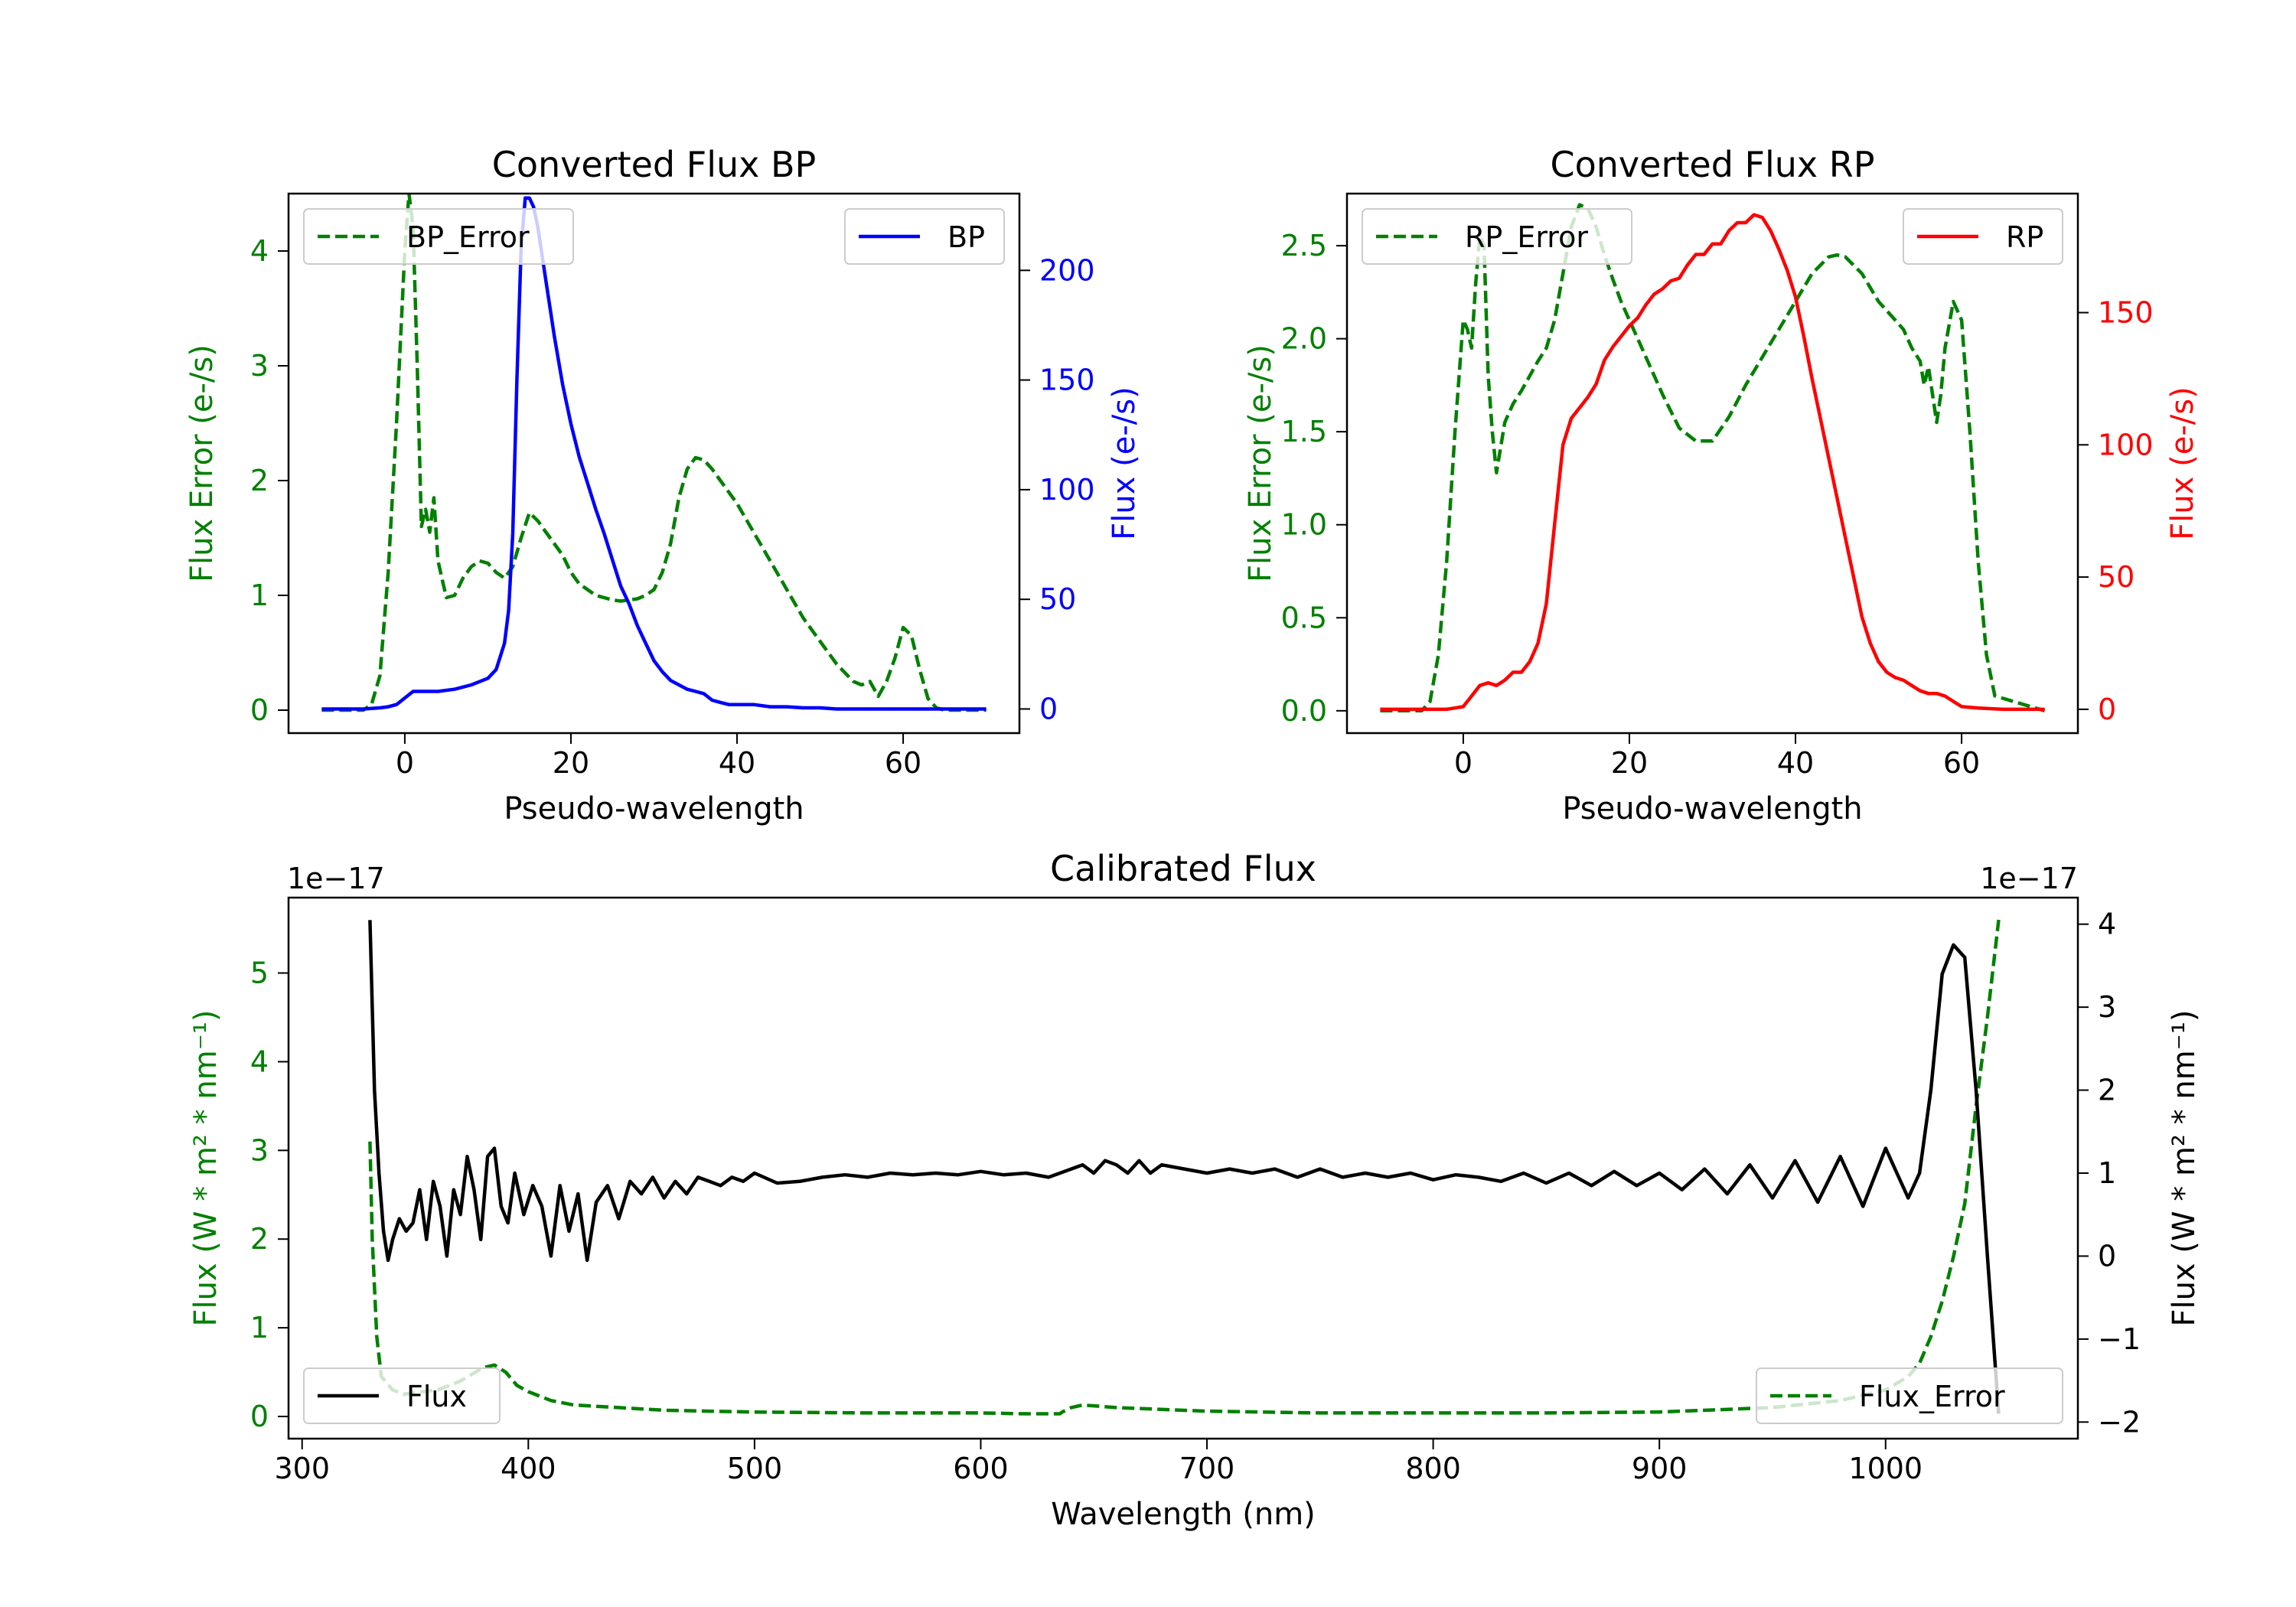 The width and height of the screenshot is (2296, 1607). I want to click on chart-title: Calibrated Flux, so click(1183, 868).